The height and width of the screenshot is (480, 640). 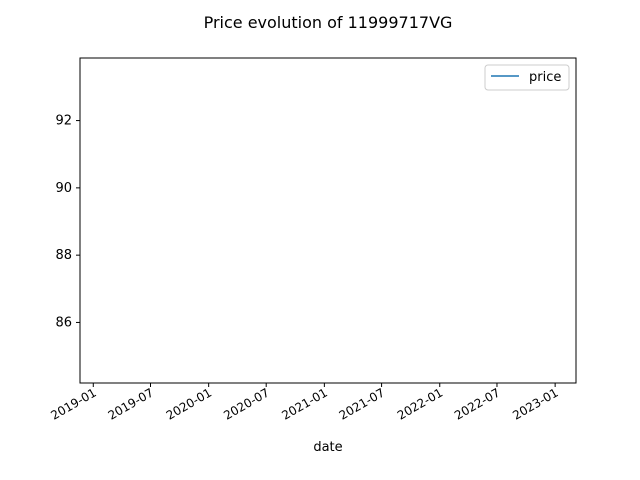 What do you see at coordinates (535, 403) in the screenshot?
I see `x-tick-label: 2023-01` at bounding box center [535, 403].